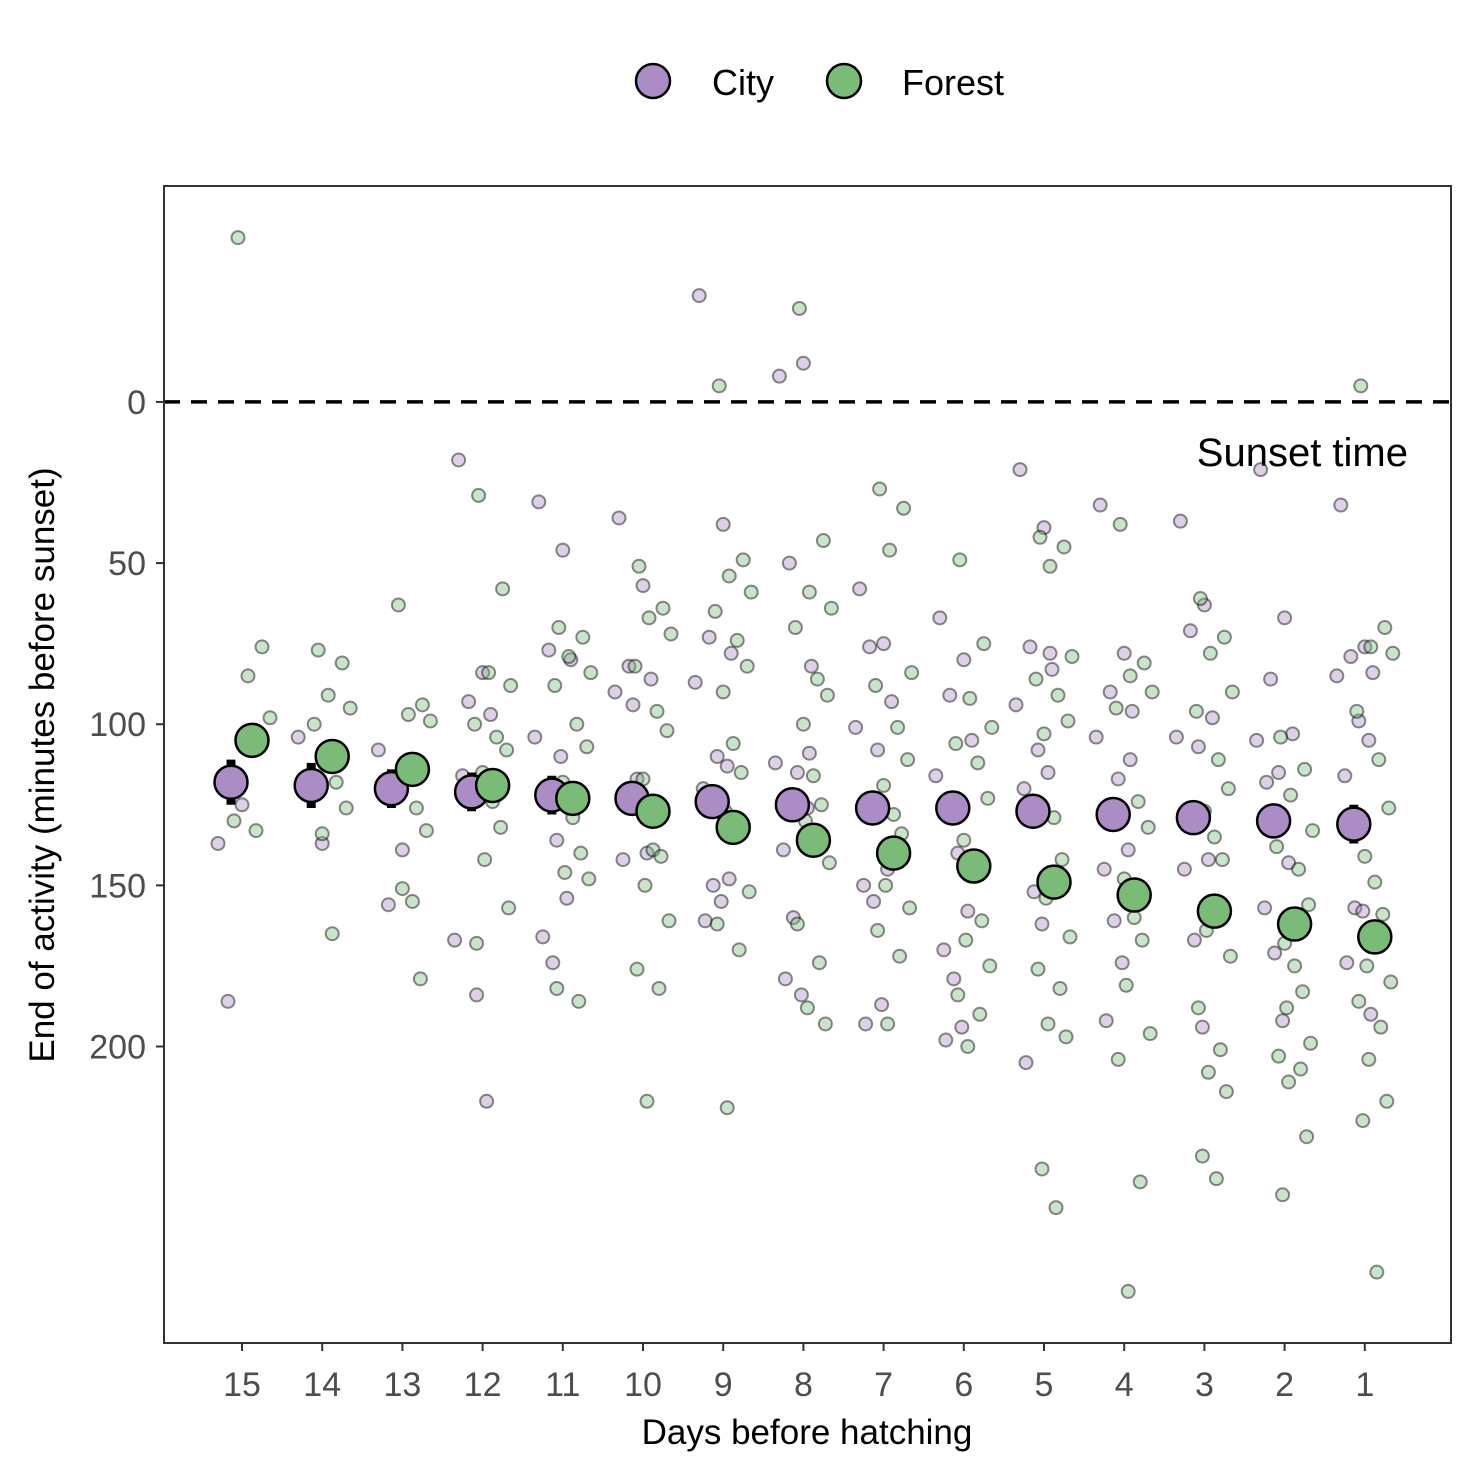 This screenshot has height=1476, width=1476. Describe the element at coordinates (803, 838) in the screenshot. I see `mean-points-layer` at that location.